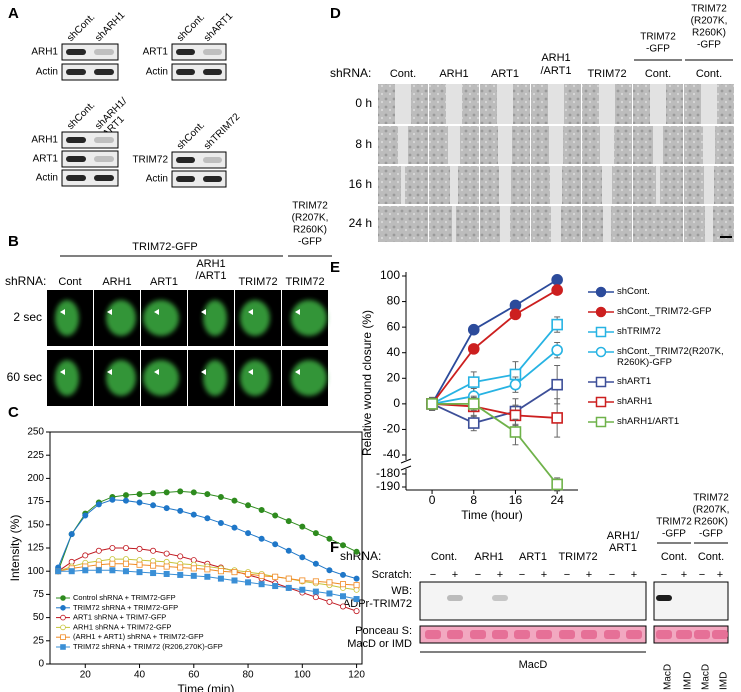 The width and height of the screenshot is (741, 692). I want to click on shrna-label: shRNA:, so click(350, 73).